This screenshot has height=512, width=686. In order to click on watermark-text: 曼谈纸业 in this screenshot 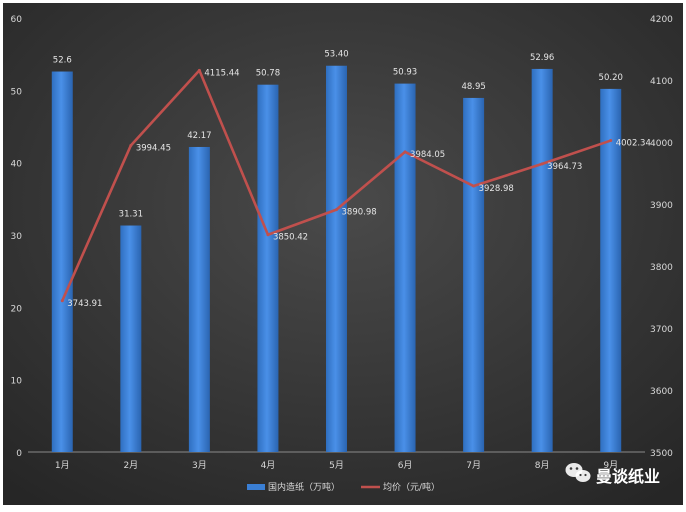, I will do `click(628, 476)`.